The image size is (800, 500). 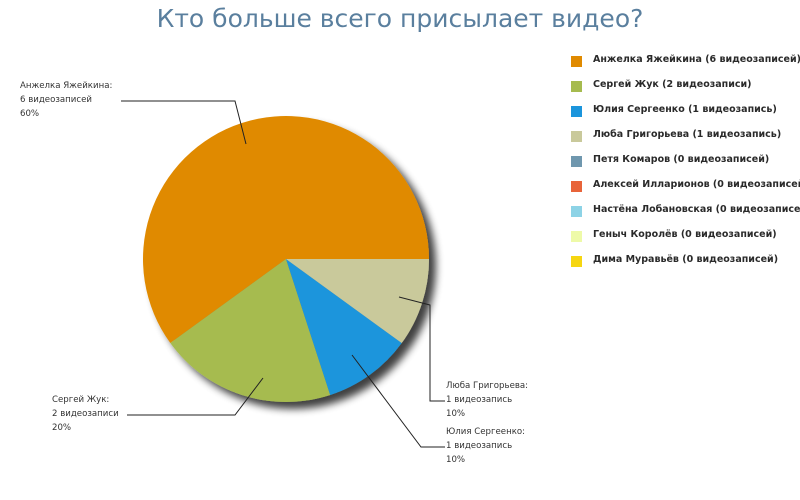 What do you see at coordinates (681, 265) in the screenshot?
I see `legend-item: Дима Муравьёв (0 видеозаписей)` at bounding box center [681, 265].